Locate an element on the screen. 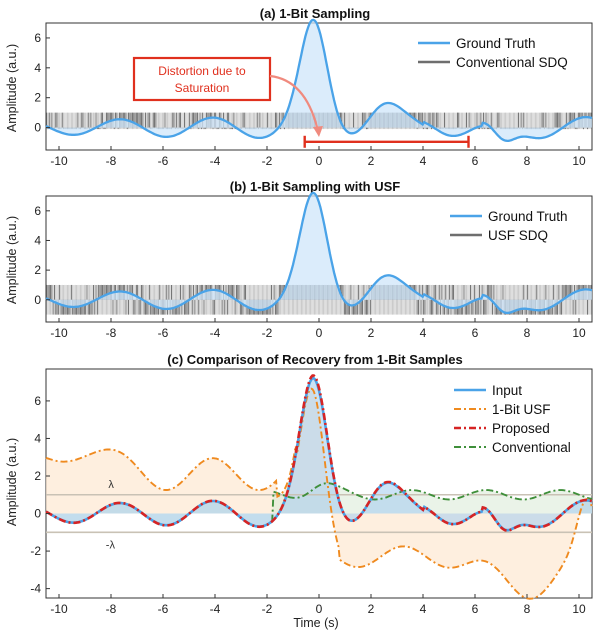 Image resolution: width=598 pixels, height=634 pixels. neg-lambda-label: -λ is located at coordinates (111, 545).